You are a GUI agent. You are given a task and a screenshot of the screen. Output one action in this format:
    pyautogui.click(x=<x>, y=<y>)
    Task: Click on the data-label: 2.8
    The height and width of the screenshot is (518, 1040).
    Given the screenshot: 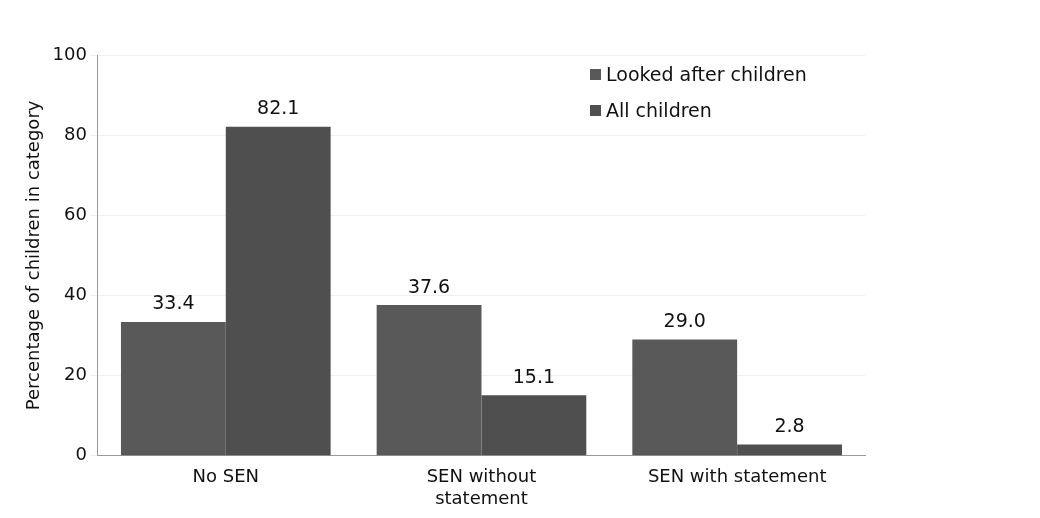 What is the action you would take?
    pyautogui.click(x=789, y=425)
    